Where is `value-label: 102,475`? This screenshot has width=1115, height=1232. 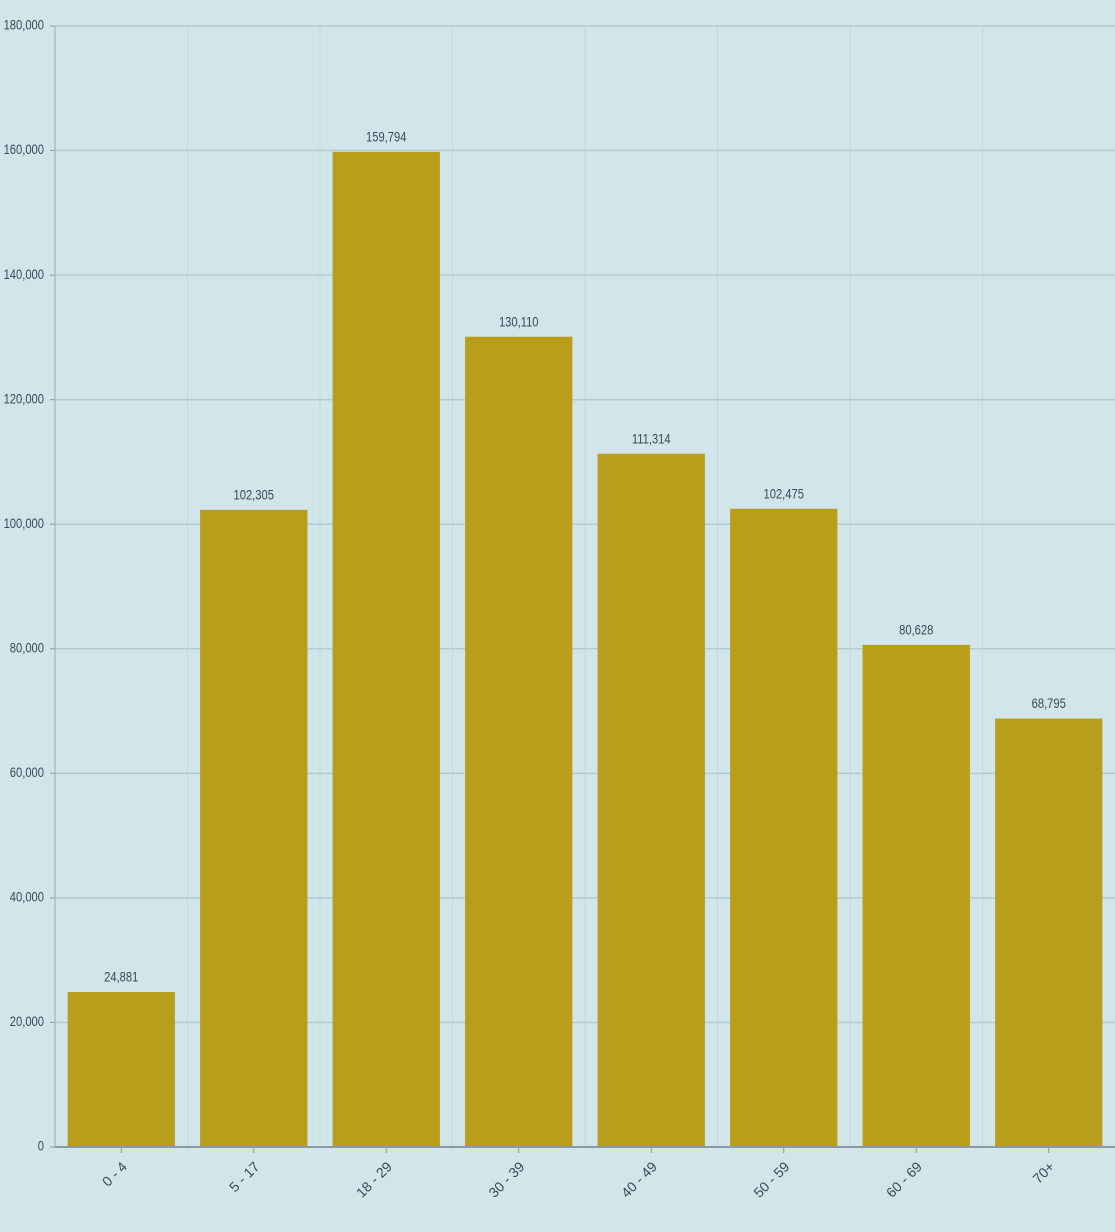 value-label: 102,475 is located at coordinates (784, 493).